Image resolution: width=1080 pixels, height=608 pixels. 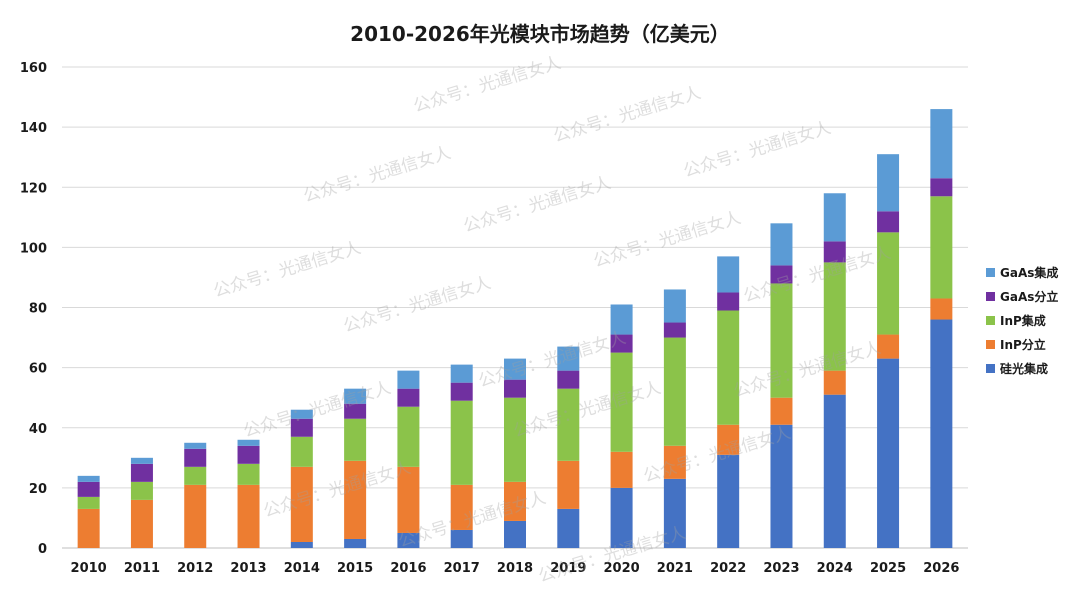 I want to click on x-tick-label: 2023, so click(x=781, y=568).